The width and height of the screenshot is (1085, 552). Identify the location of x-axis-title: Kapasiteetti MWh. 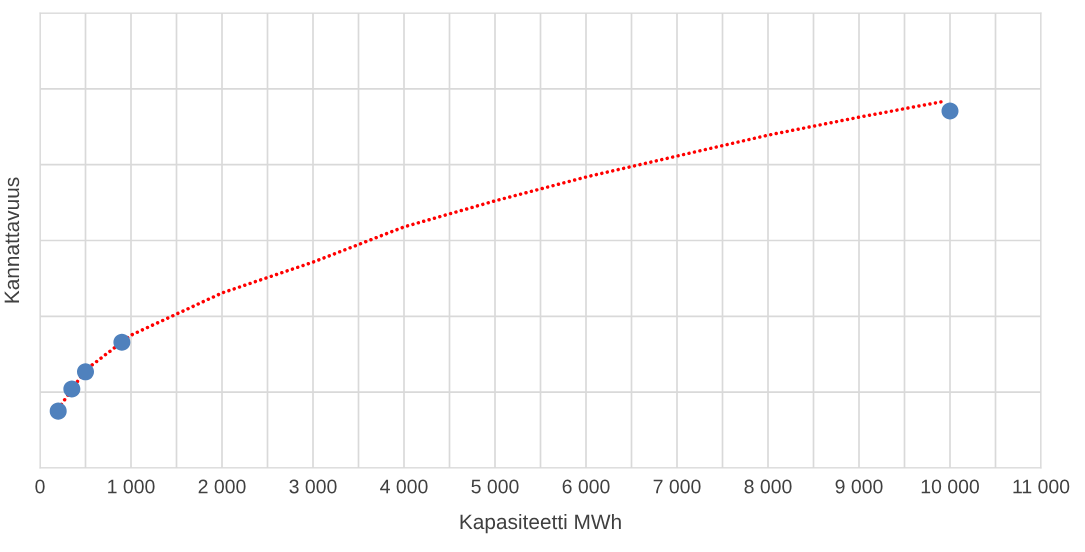
(540, 523).